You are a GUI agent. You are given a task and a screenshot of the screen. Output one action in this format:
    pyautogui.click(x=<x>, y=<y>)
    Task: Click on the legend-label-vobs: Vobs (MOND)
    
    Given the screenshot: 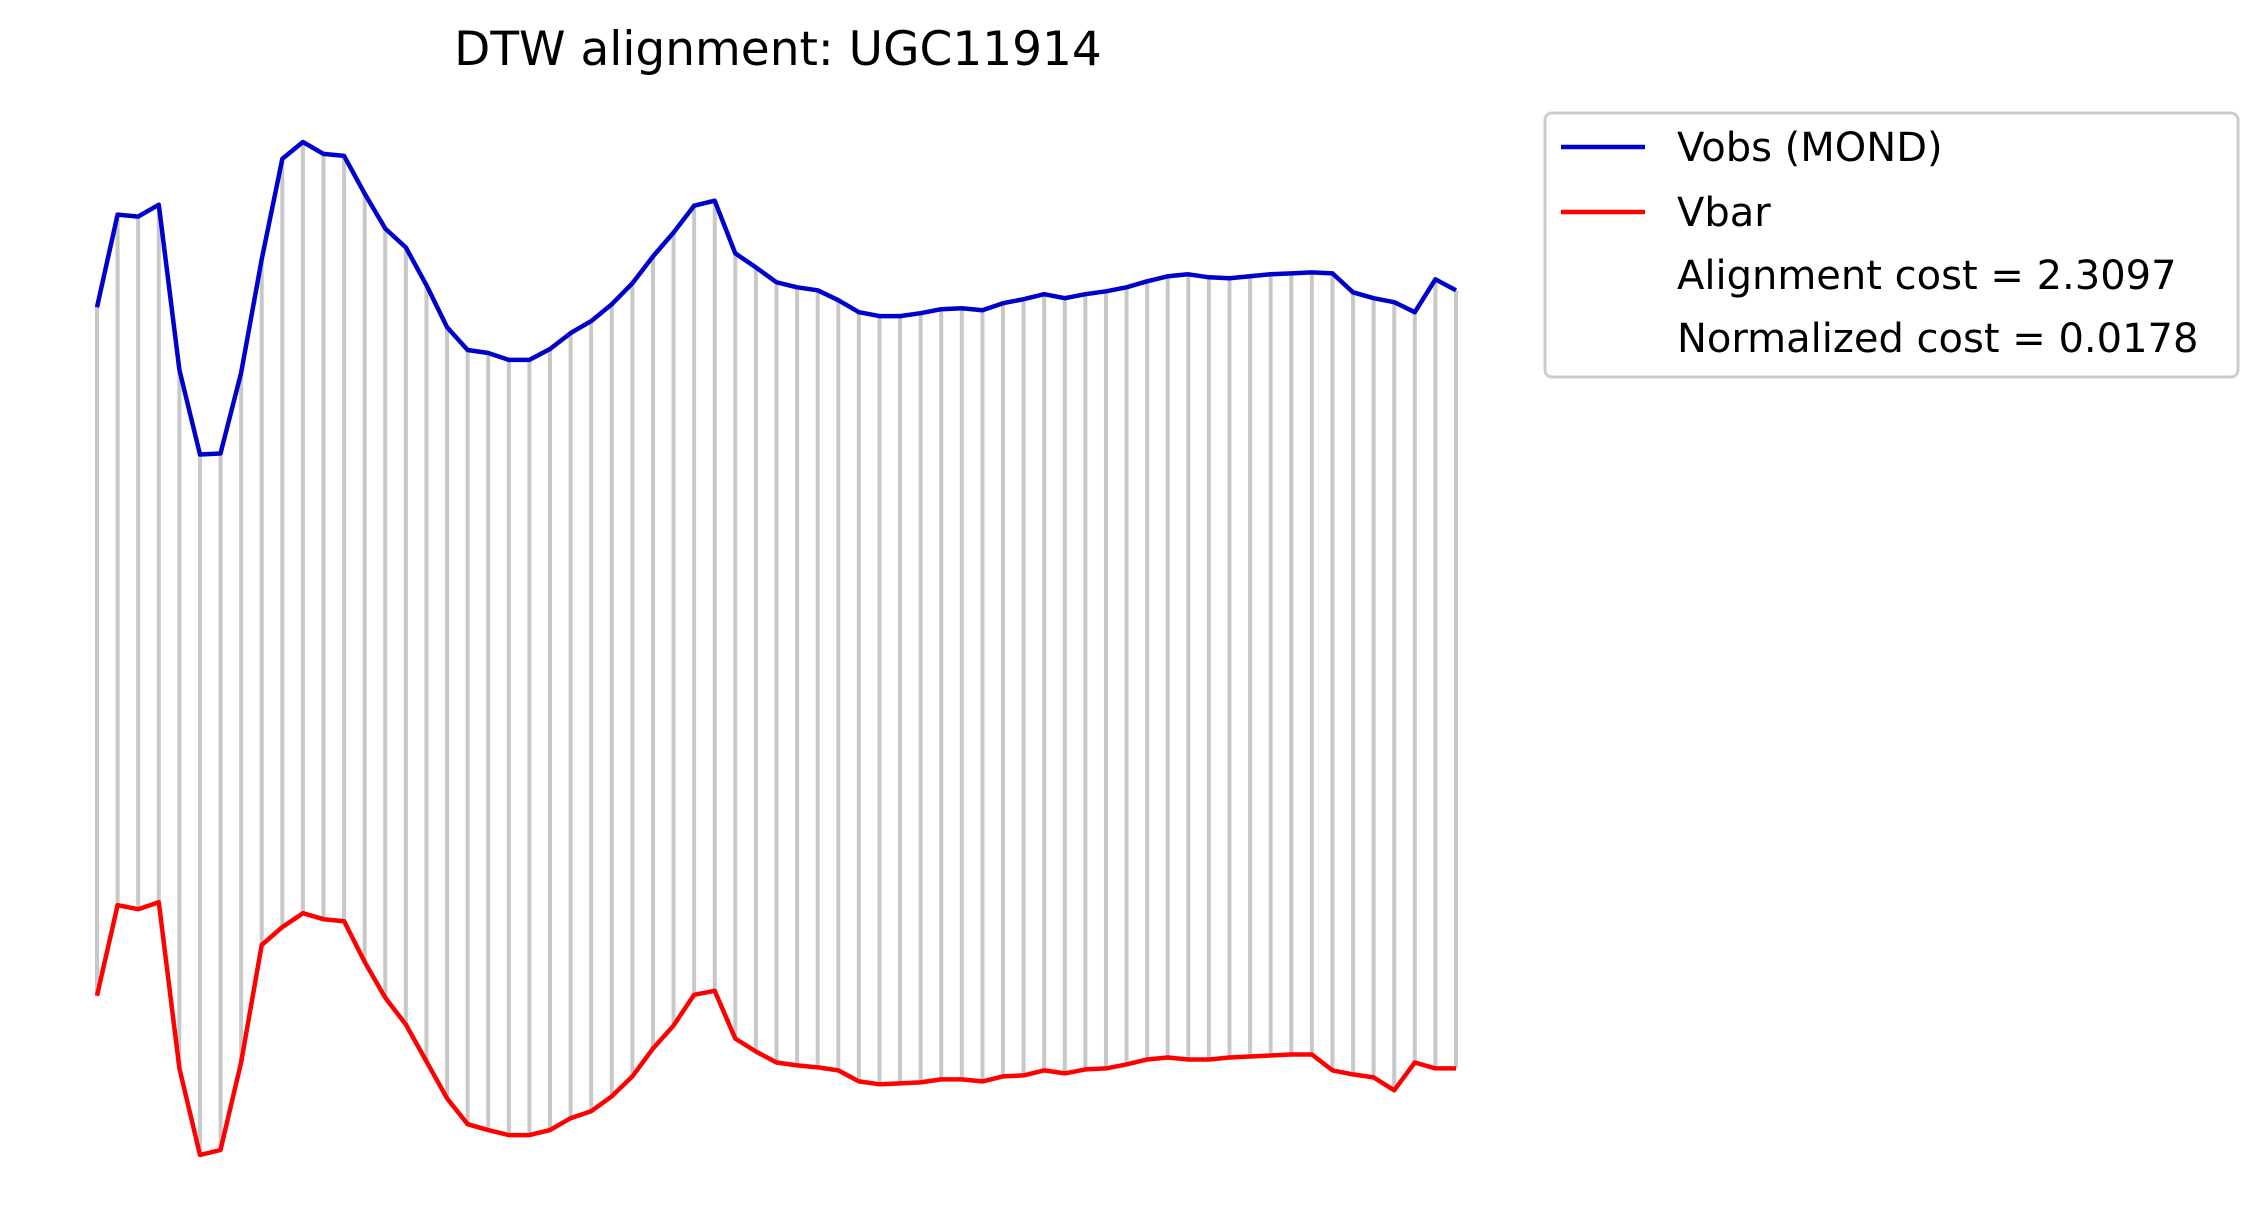 What is the action you would take?
    pyautogui.click(x=1810, y=148)
    